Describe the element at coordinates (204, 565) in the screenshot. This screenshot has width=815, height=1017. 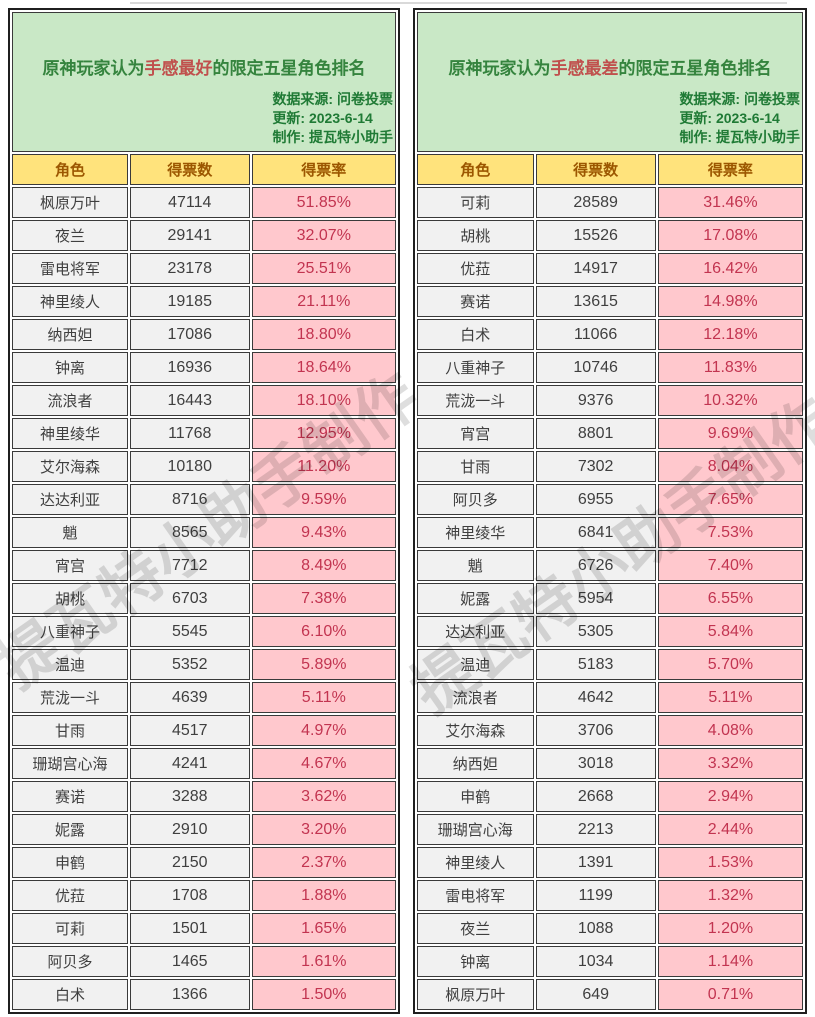
I see `table-row: 宵宫 7712 8.49%` at that location.